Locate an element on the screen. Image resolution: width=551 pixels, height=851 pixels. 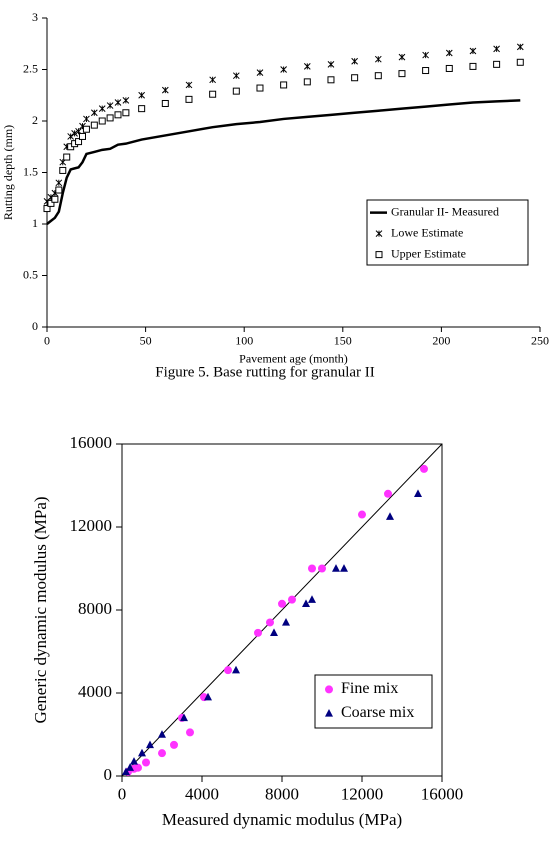
y-axis-label: Generic dynamic modulus (MPa) is located at coordinates (40, 609).